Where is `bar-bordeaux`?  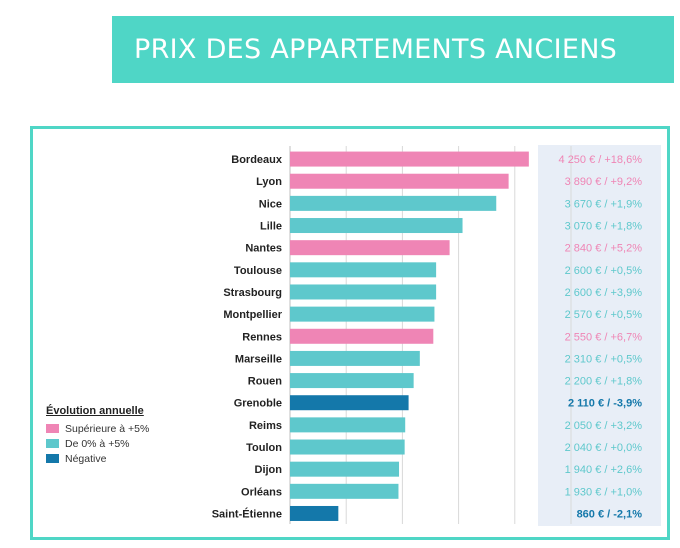
bar-bordeaux is located at coordinates (409, 159).